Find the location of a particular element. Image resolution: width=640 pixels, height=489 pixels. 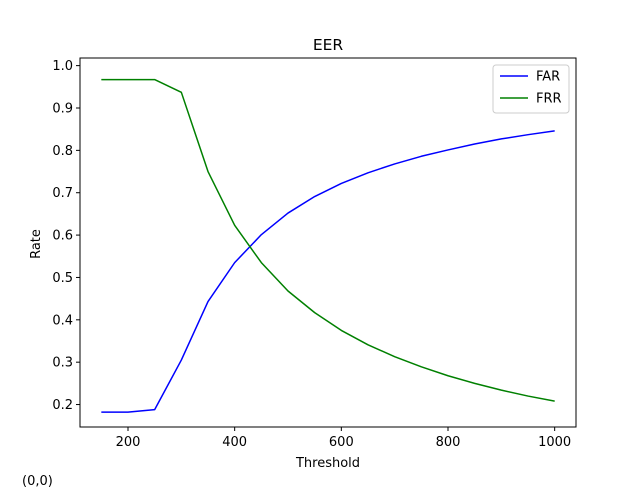

x-tick-label: 600 is located at coordinates (341, 442).